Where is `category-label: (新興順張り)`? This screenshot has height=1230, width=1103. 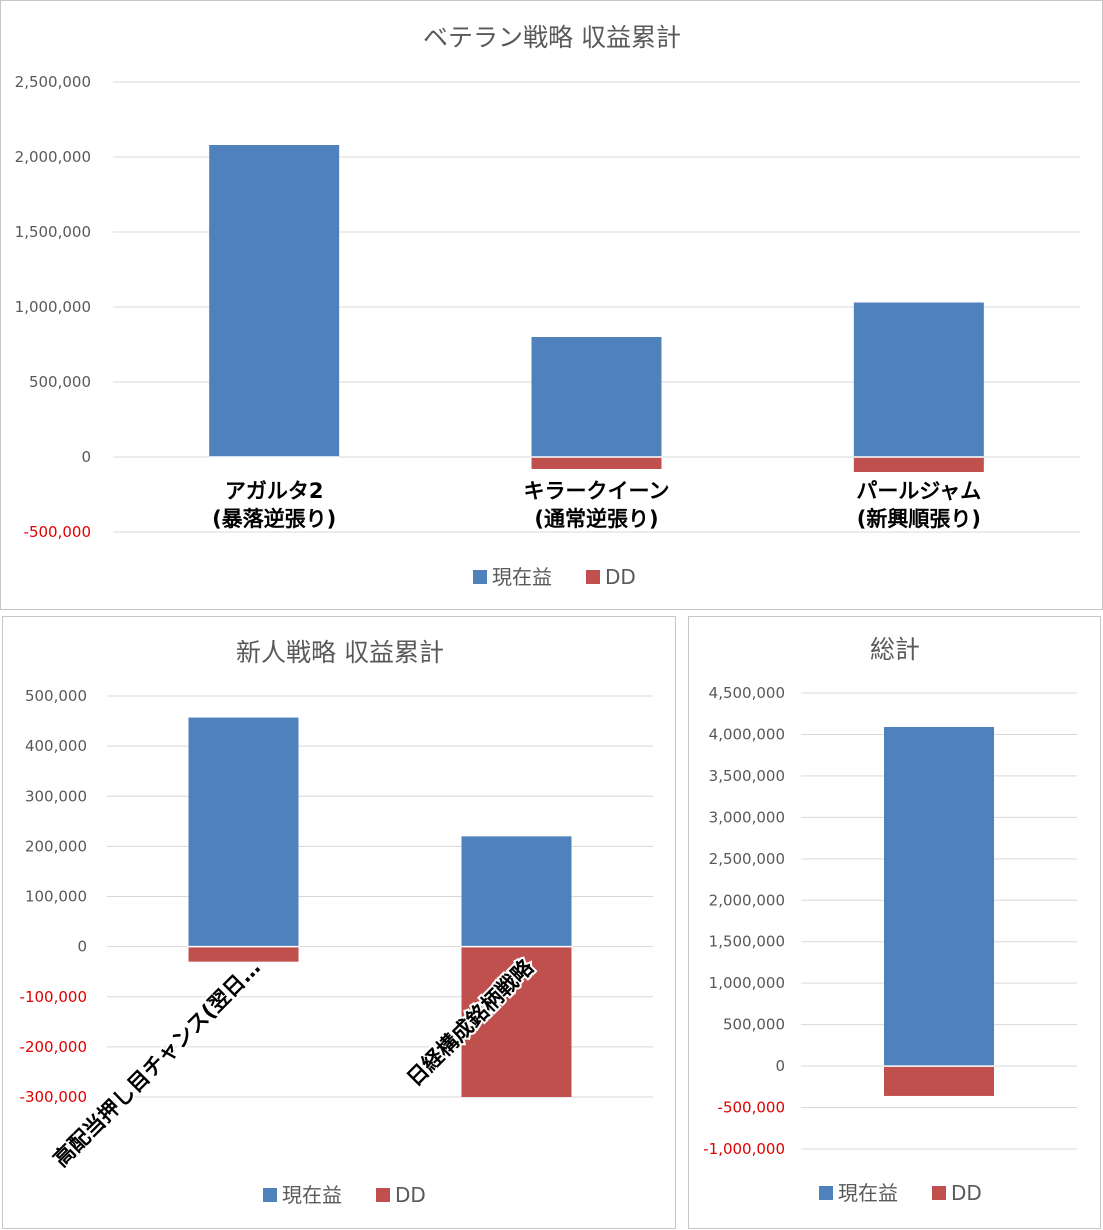
category-label: (新興順張り) is located at coordinates (919, 519).